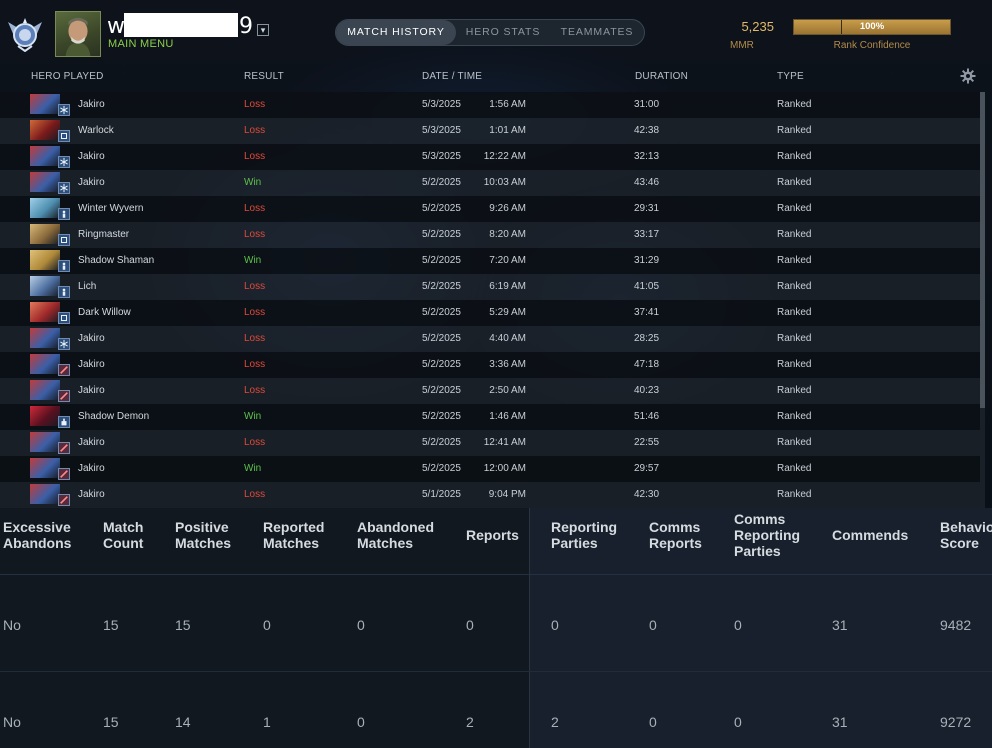  I want to click on match-duration: 32:13, so click(647, 156).